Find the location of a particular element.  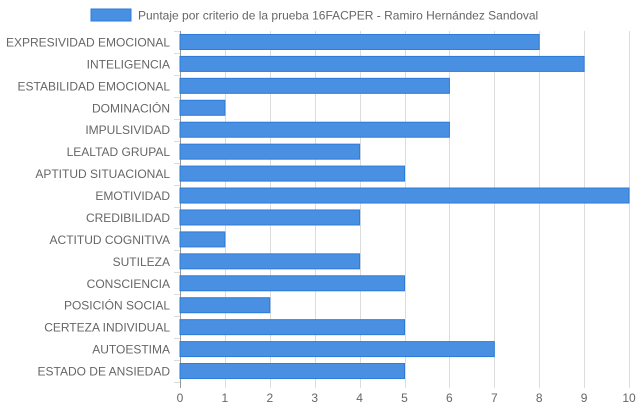

x-tick-label: 2 is located at coordinates (269, 398).